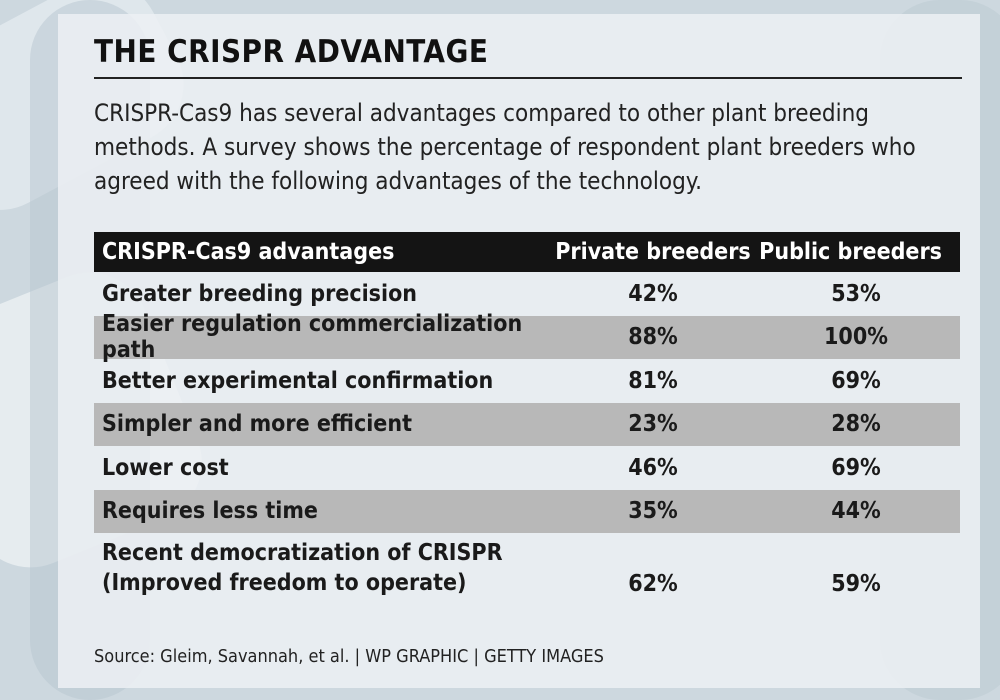 Image resolution: width=1000 pixels, height=700 pixels. I want to click on table-row: Lower cost 46% 69%, so click(527, 468).